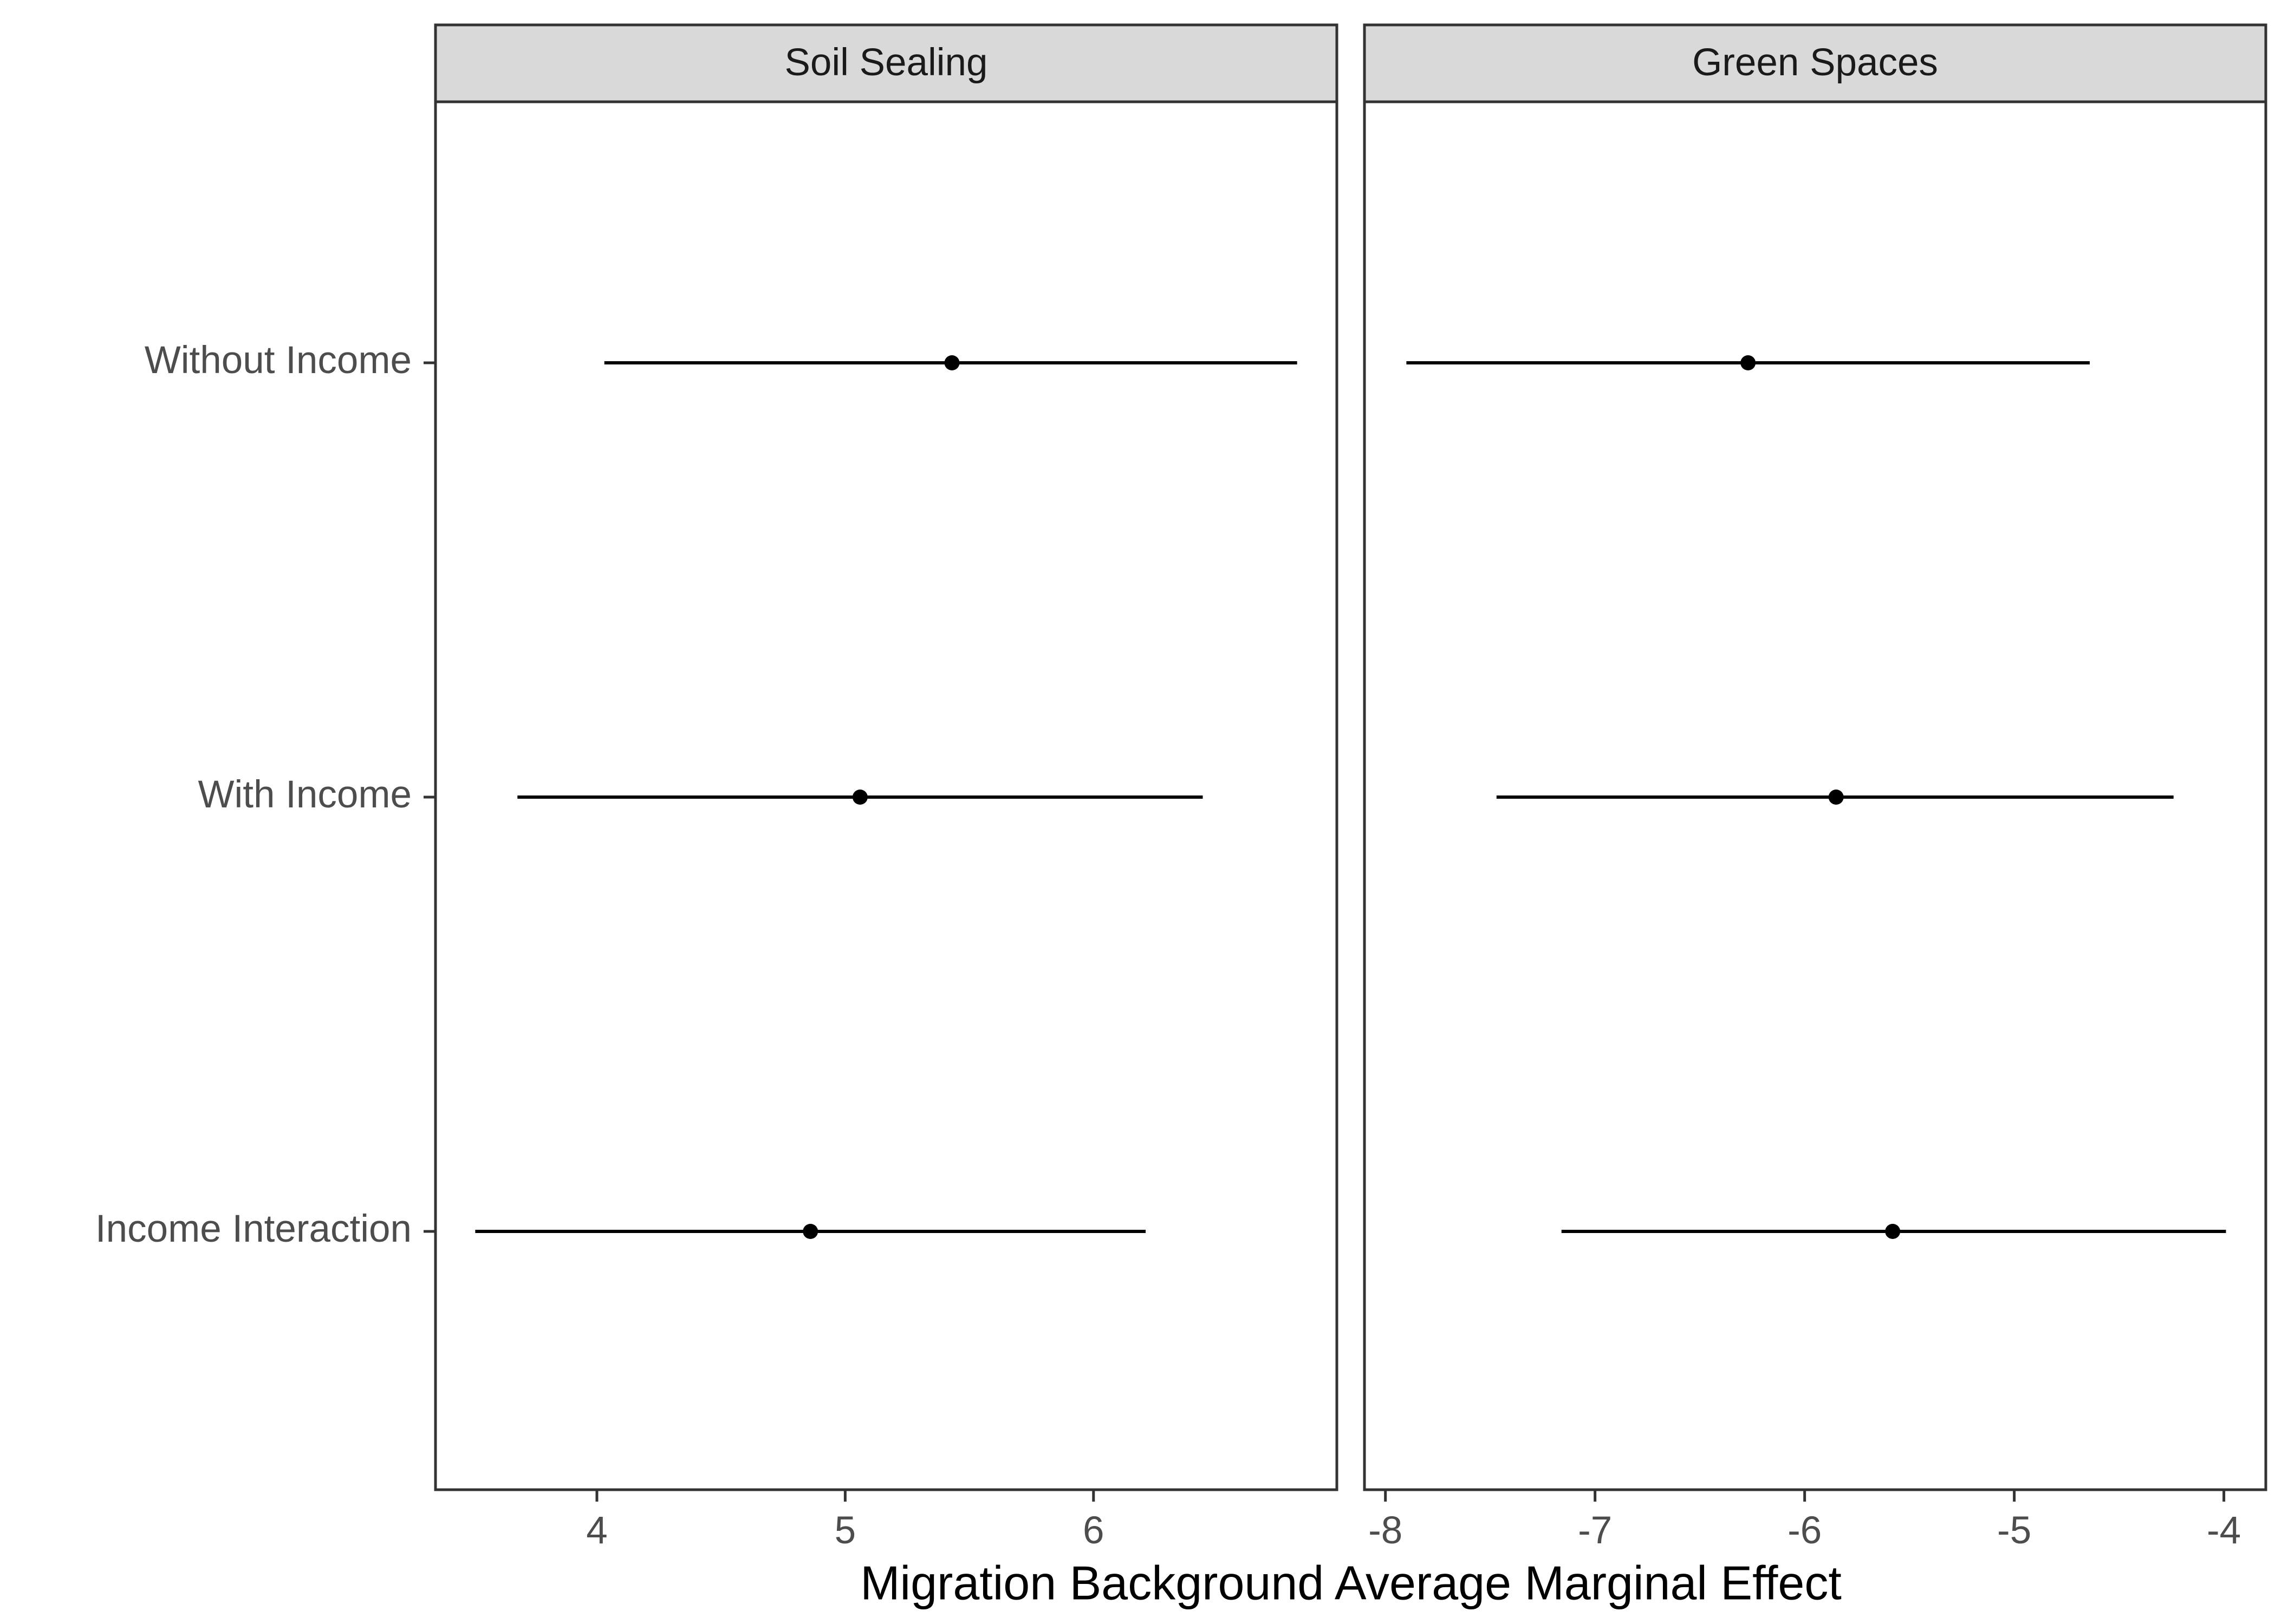  I want to click on estimate-point-green-spaces-with-income, so click(1836, 797).